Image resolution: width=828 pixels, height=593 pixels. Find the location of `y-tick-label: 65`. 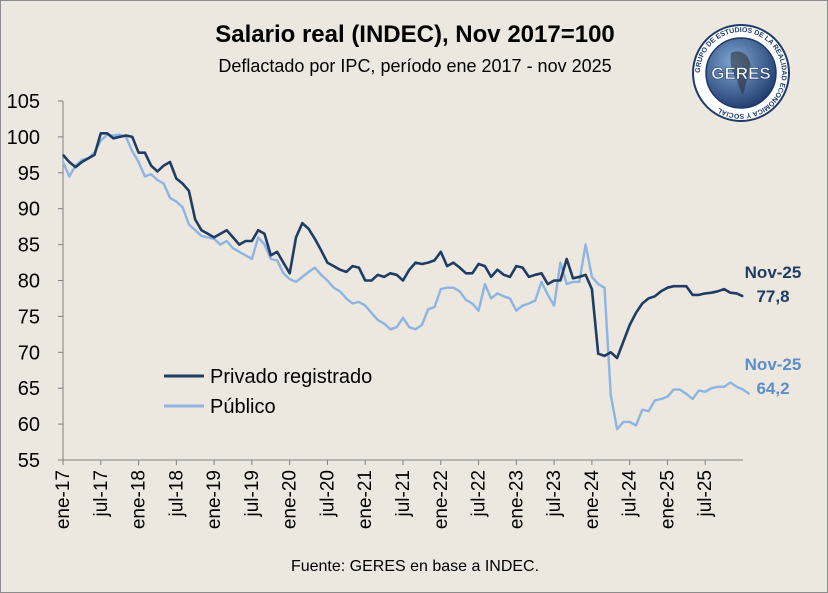

y-tick-label: 65 is located at coordinates (29, 389).